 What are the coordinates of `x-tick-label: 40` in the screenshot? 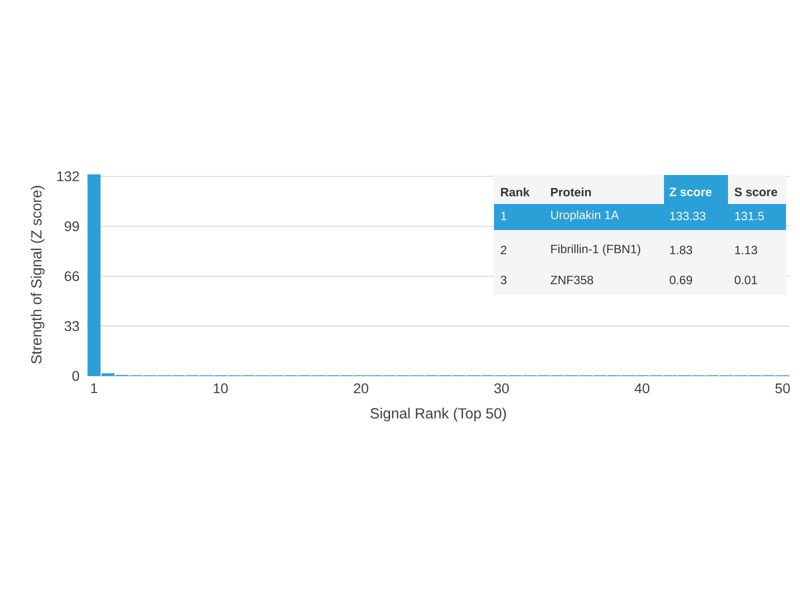 It's located at (642, 388).